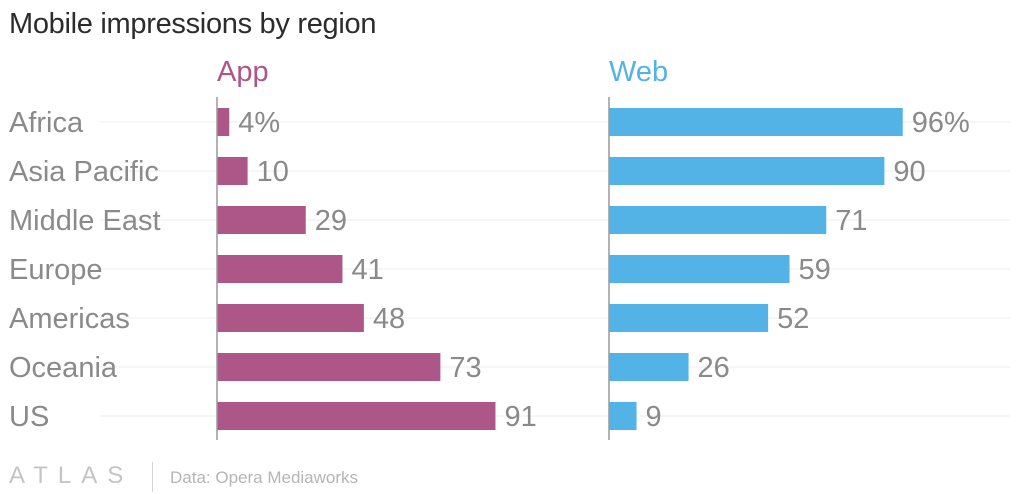  Describe the element at coordinates (193, 24) in the screenshot. I see `chart-title: Mobile impressions by region` at that location.